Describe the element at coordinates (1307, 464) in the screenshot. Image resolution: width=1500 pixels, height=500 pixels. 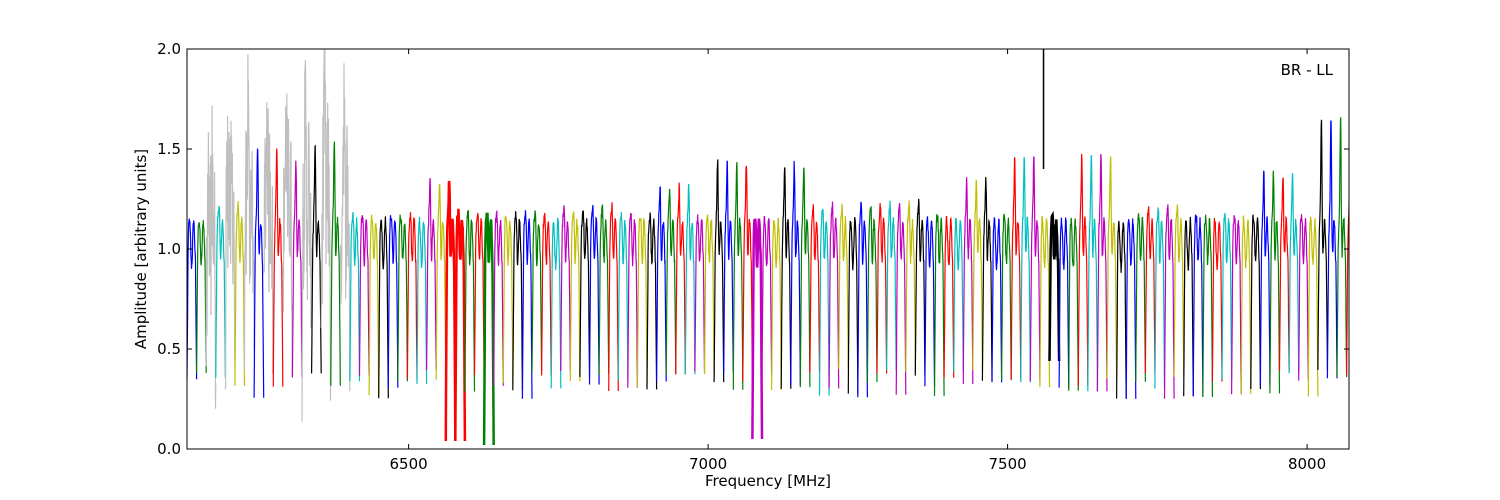
I see `x-tick-label: 8000` at that location.